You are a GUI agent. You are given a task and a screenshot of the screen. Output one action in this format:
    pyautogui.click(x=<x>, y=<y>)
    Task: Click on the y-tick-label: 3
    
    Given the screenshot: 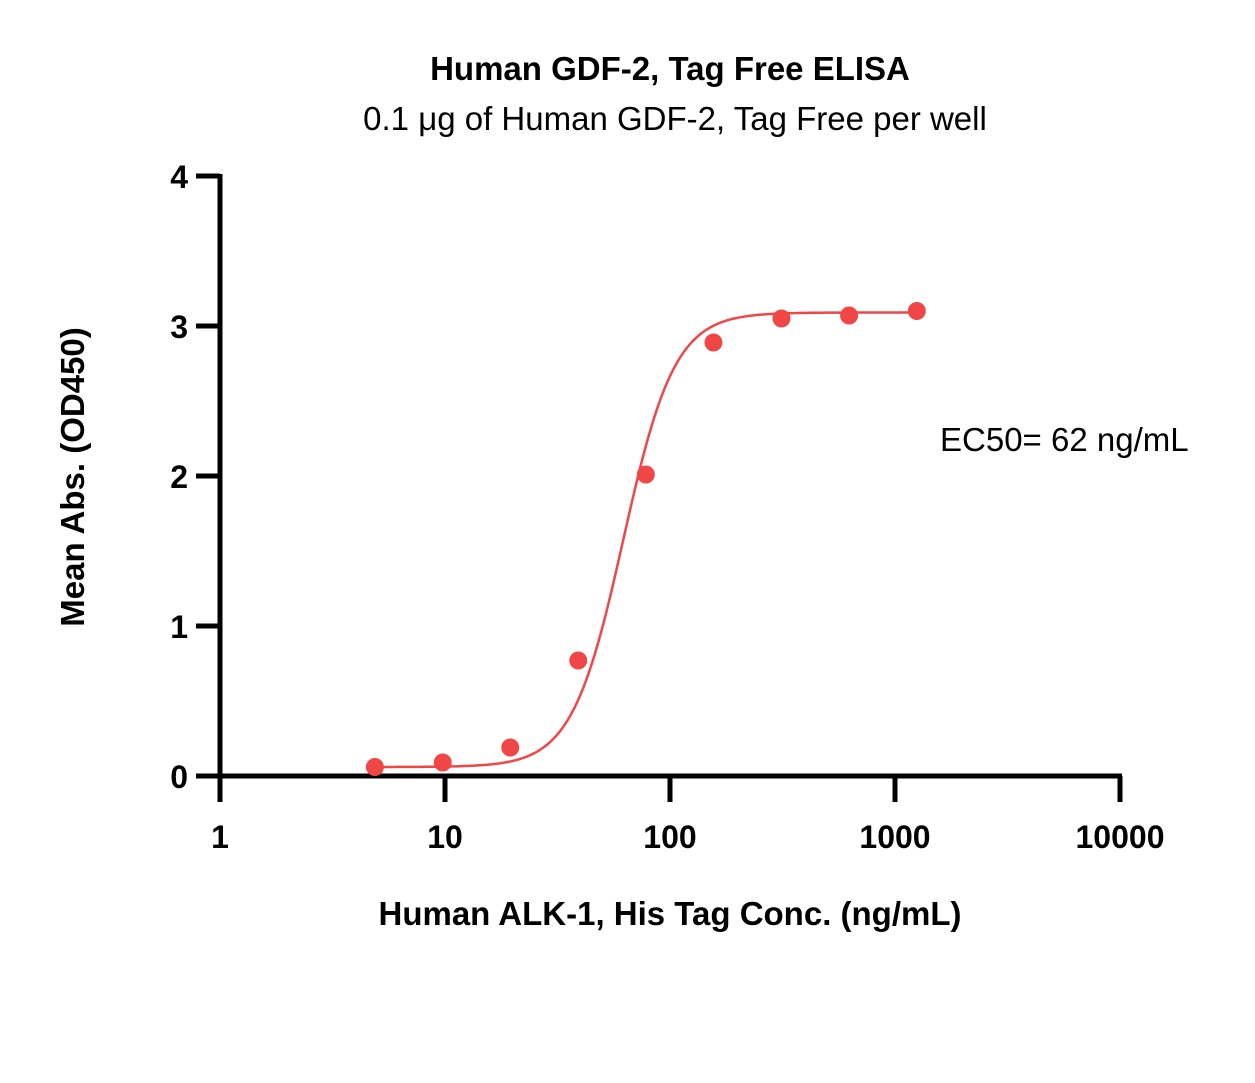 What is the action you would take?
    pyautogui.click(x=179, y=327)
    